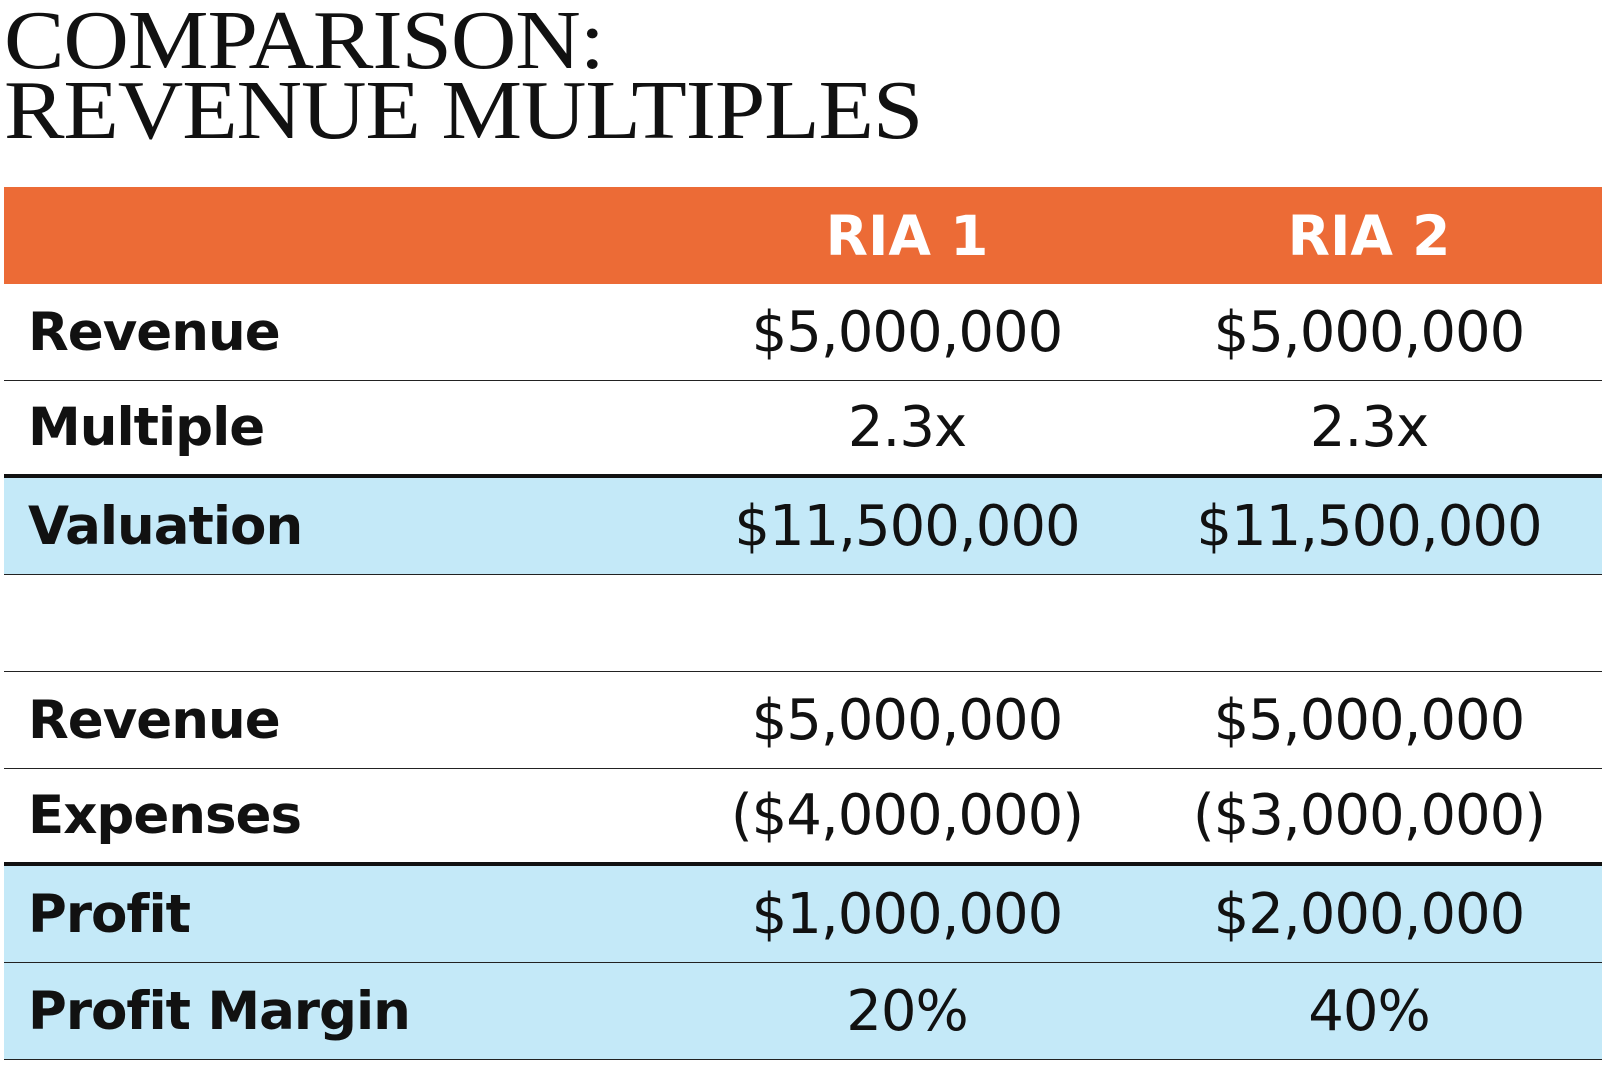  Describe the element at coordinates (165, 526) in the screenshot. I see `row-label: Valuation` at that location.